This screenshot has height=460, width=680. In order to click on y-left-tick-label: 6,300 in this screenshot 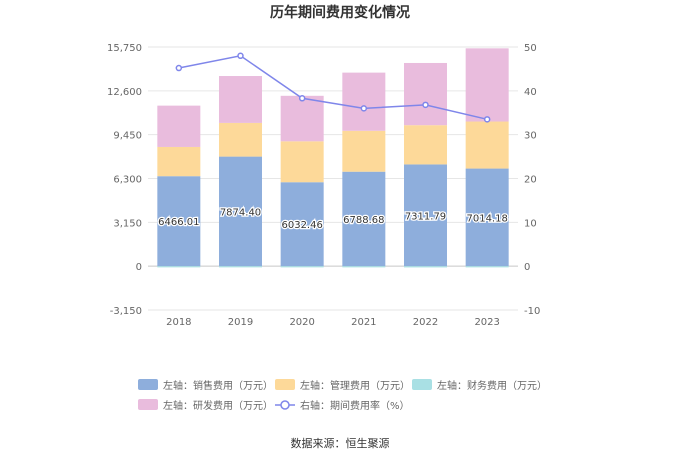, I will do `click(127, 180)`.